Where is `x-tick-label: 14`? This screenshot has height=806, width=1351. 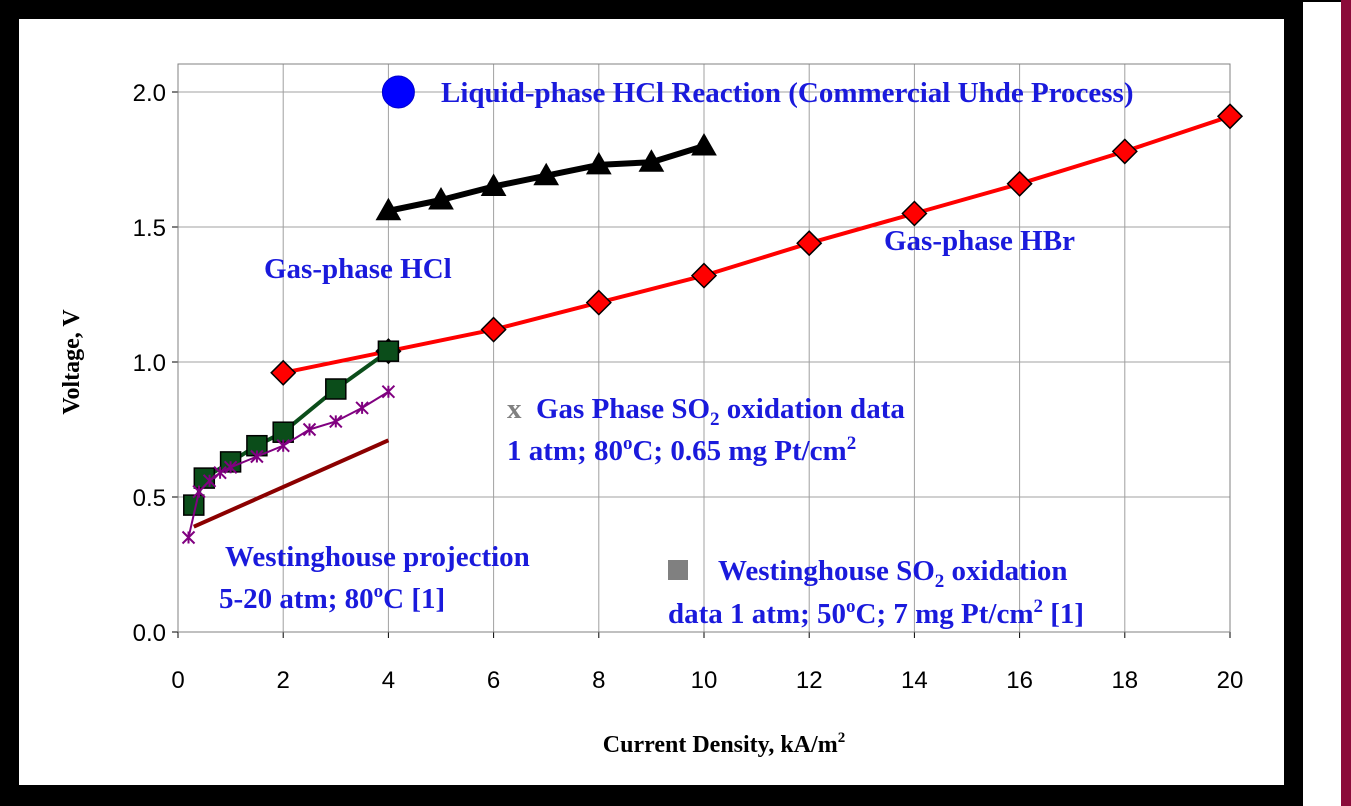 x-tick-label: 14 is located at coordinates (914, 680).